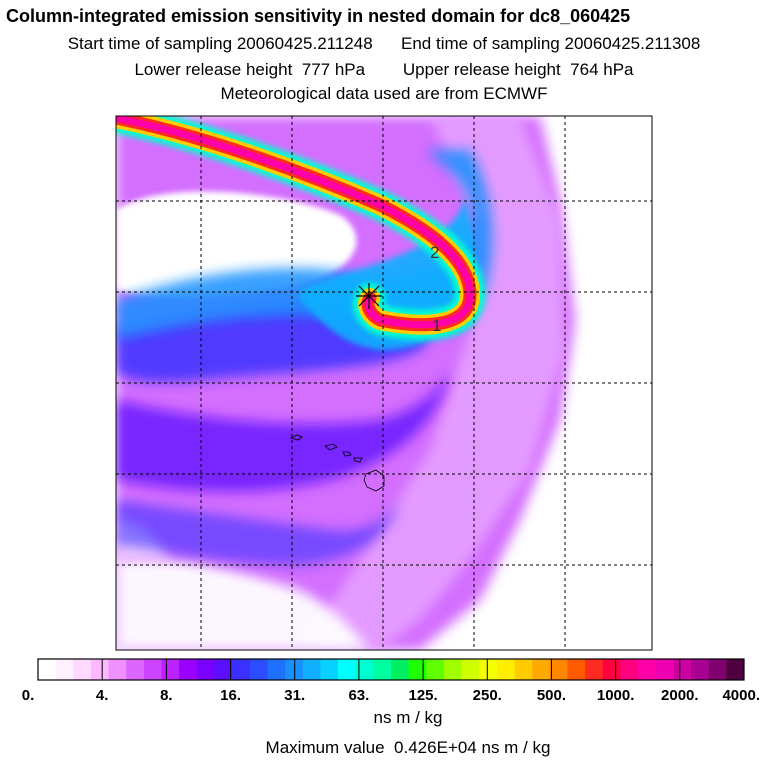 The width and height of the screenshot is (768, 768). What do you see at coordinates (632, 43) in the screenshot?
I see `end-time-value: 20060425.211308` at bounding box center [632, 43].